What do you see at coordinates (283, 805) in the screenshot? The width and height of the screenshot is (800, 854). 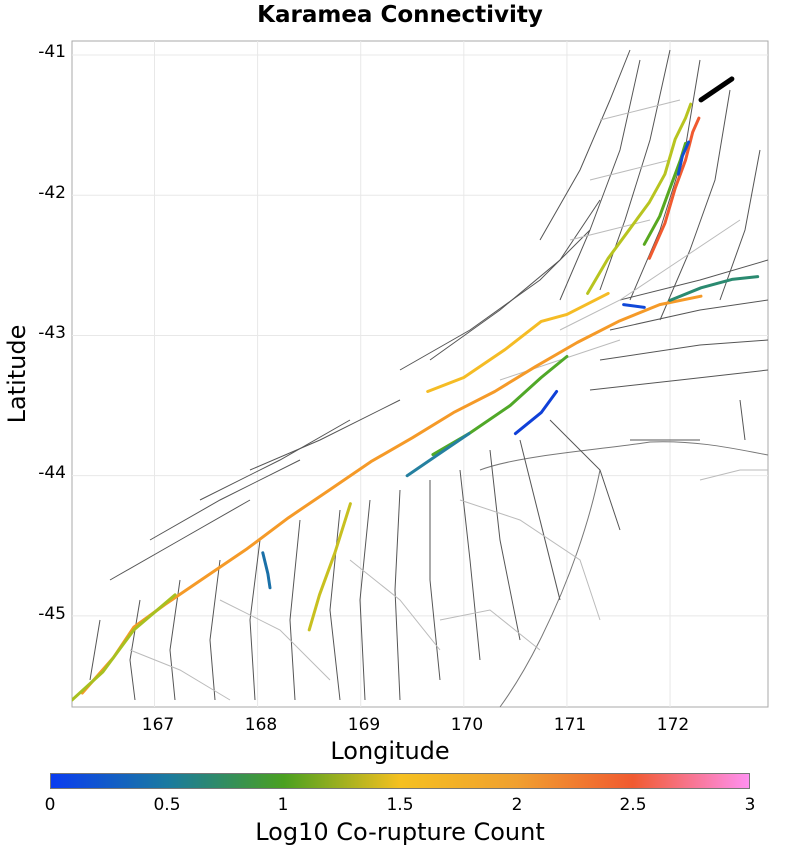 I see `colorbar-tick-label: 1` at bounding box center [283, 805].